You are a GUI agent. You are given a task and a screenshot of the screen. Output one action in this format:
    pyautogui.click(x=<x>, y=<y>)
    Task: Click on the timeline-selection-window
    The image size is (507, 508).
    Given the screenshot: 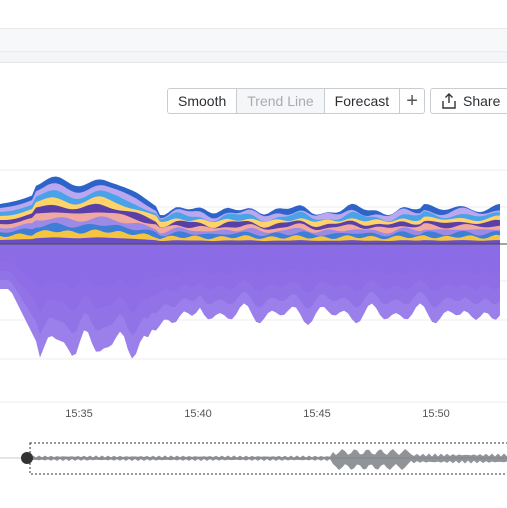 What is the action you would take?
    pyautogui.click(x=268, y=458)
    